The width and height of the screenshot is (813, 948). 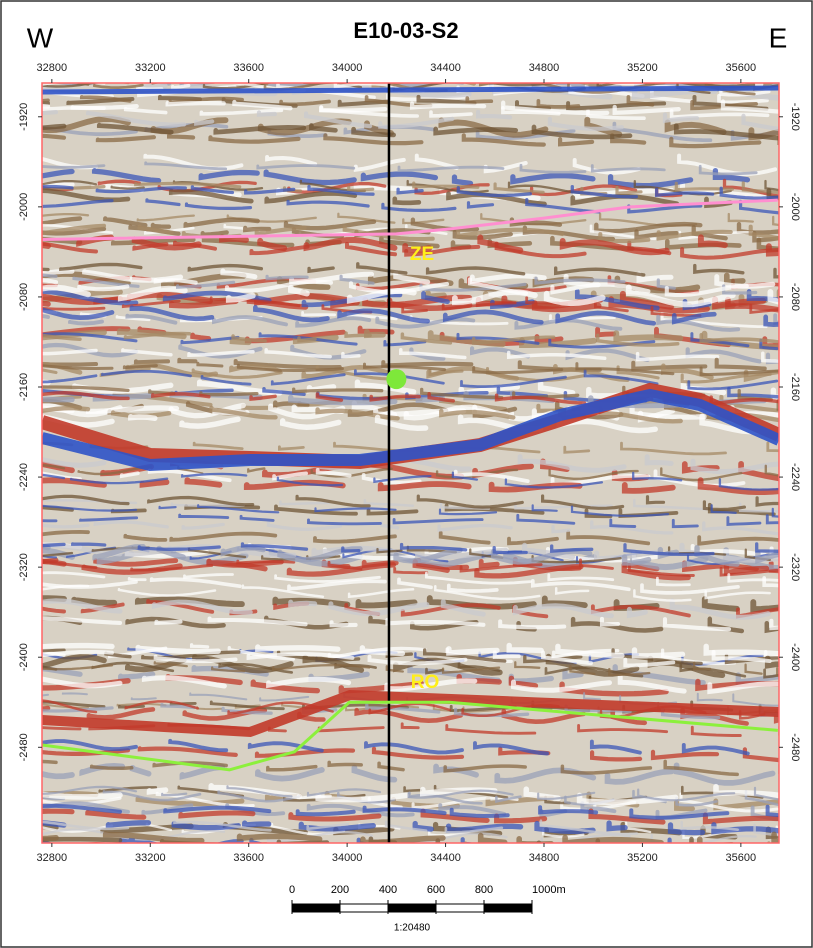 I want to click on scale-label: 400, so click(x=388, y=890).